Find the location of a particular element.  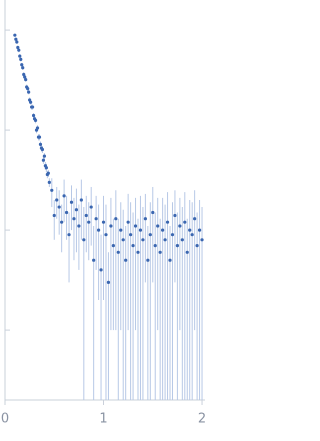

x-tick-label: 0 is located at coordinates (5, 419).